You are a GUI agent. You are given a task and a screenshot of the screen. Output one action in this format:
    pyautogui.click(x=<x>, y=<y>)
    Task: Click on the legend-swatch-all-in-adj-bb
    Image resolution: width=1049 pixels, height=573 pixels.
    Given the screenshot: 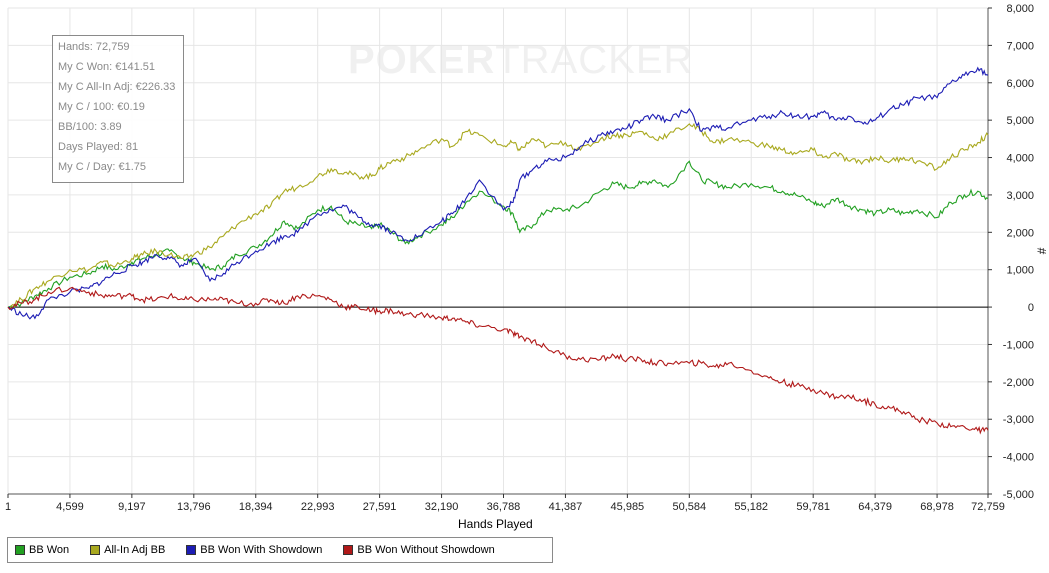 What is the action you would take?
    pyautogui.click(x=95, y=550)
    